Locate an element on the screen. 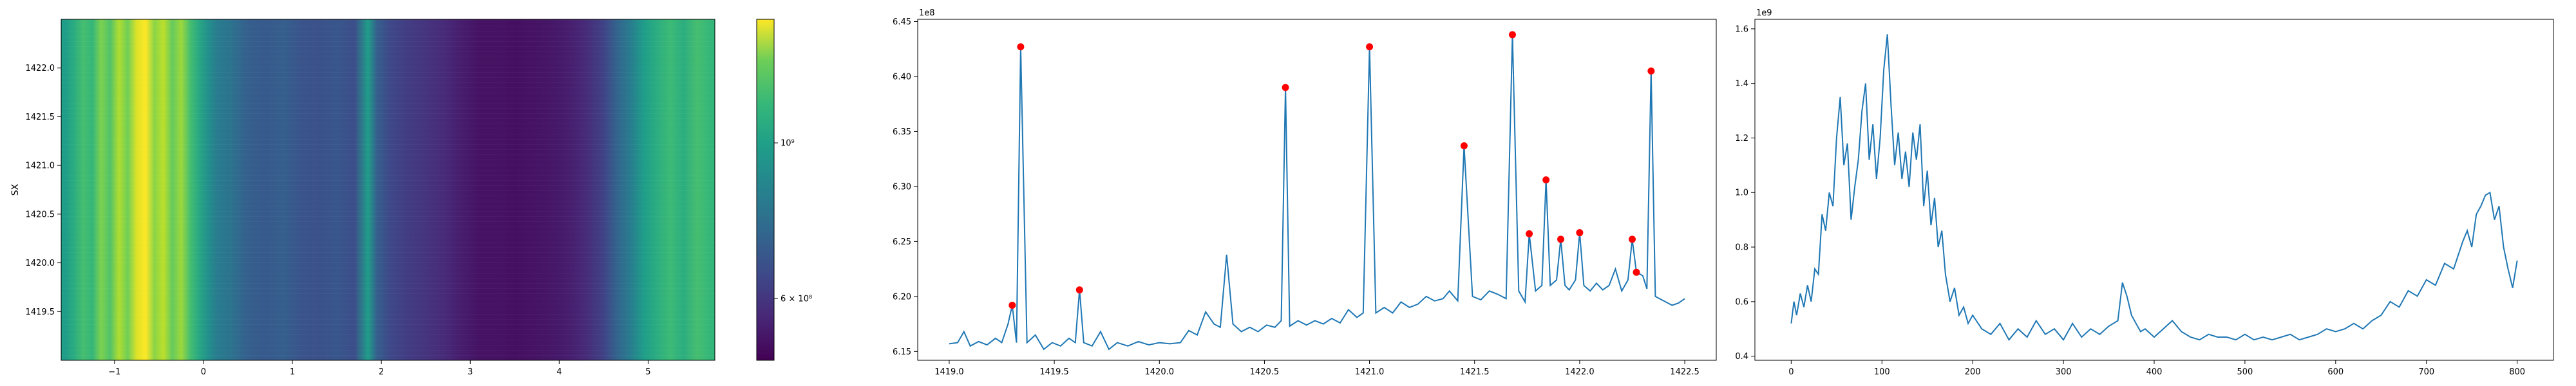 This screenshot has width=2576, height=386. wide-y-tick-label: 0.8 is located at coordinates (1741, 248).